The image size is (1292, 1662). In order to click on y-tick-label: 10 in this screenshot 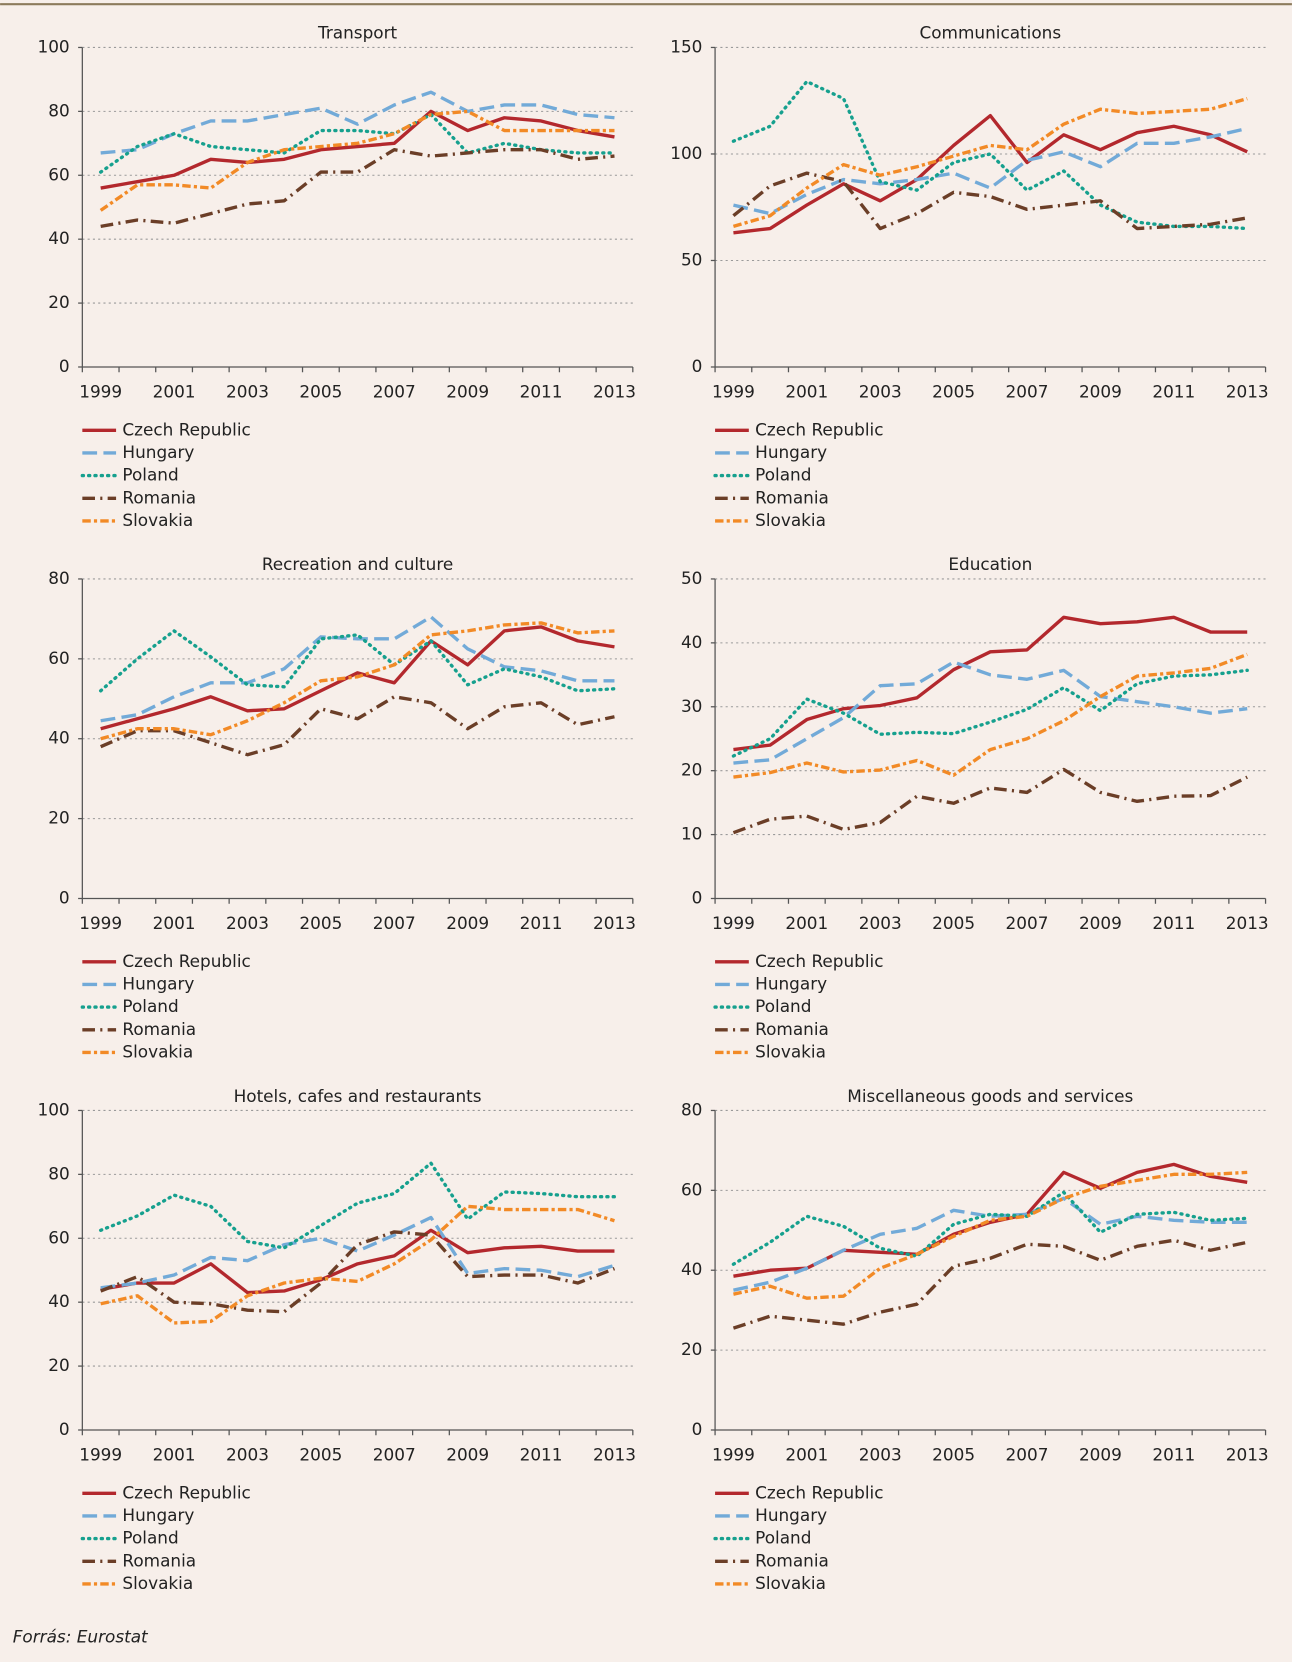, I will do `click(691, 834)`.